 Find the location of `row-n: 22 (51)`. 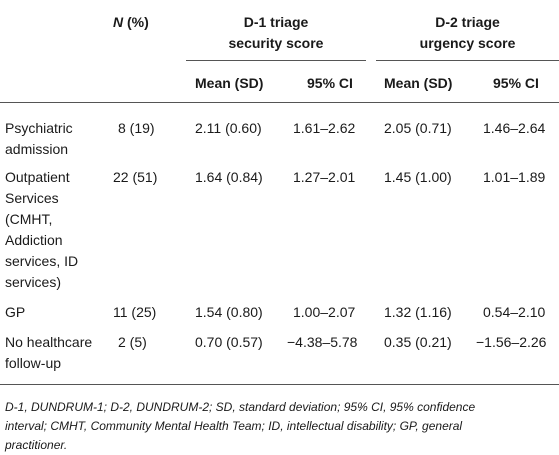

row-n: 22 (51) is located at coordinates (135, 177).